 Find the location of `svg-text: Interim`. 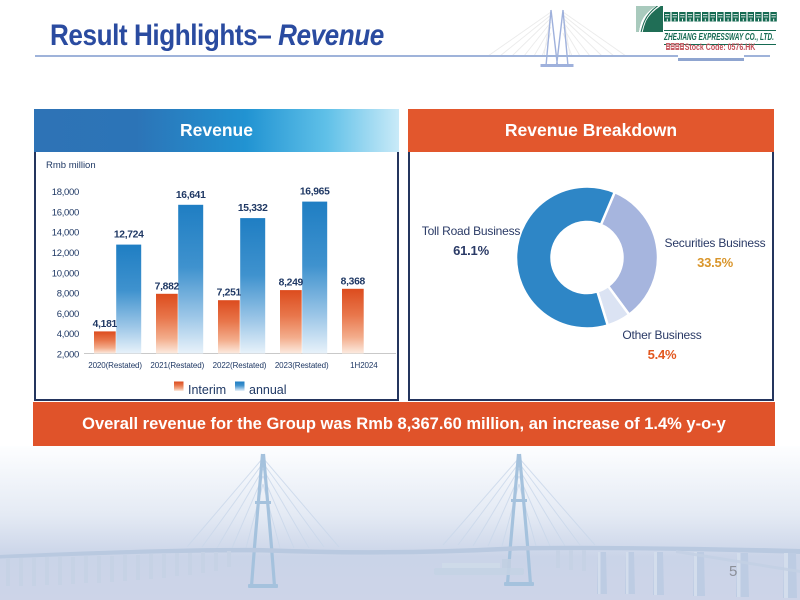

svg-text: Interim is located at coordinates (207, 390).